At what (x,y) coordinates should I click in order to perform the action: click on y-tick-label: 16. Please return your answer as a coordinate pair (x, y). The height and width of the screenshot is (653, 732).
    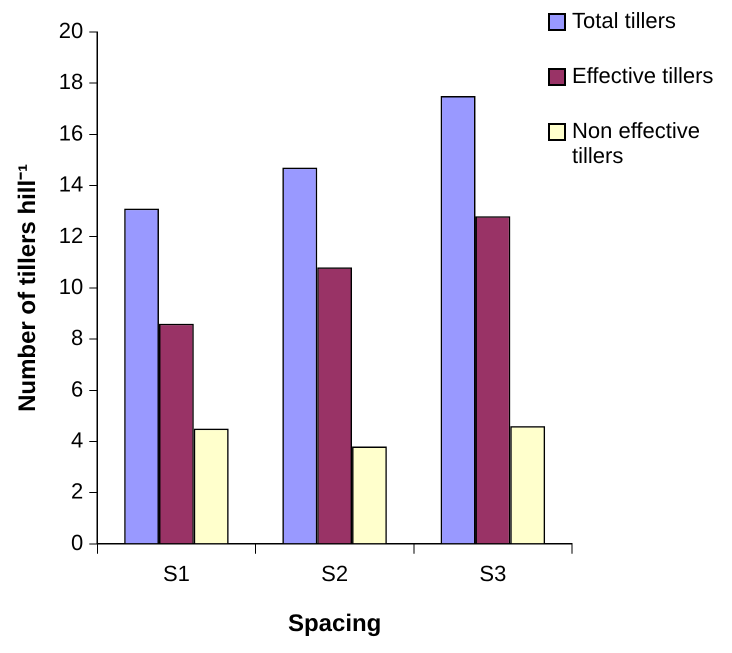
    Looking at the image, I should click on (71, 133).